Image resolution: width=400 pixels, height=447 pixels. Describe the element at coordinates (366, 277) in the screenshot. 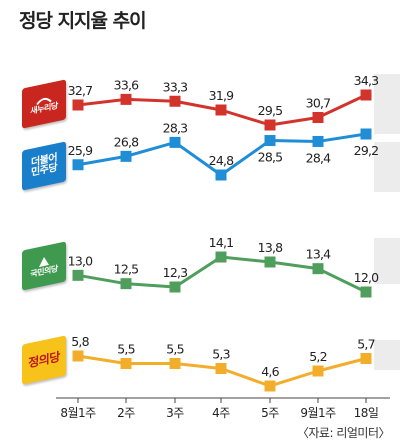

I see `data-label: 12,0` at that location.